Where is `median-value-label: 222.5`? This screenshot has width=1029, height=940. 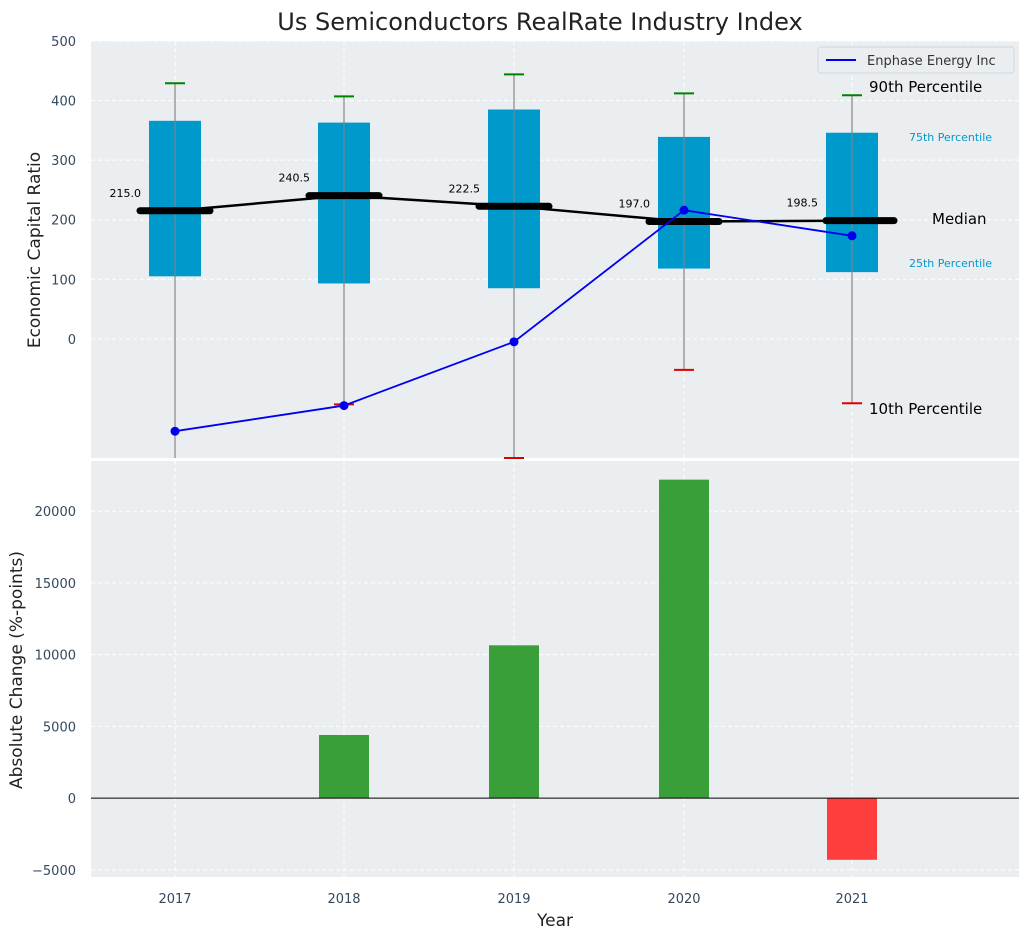
median-value-label: 222.5 is located at coordinates (465, 188).